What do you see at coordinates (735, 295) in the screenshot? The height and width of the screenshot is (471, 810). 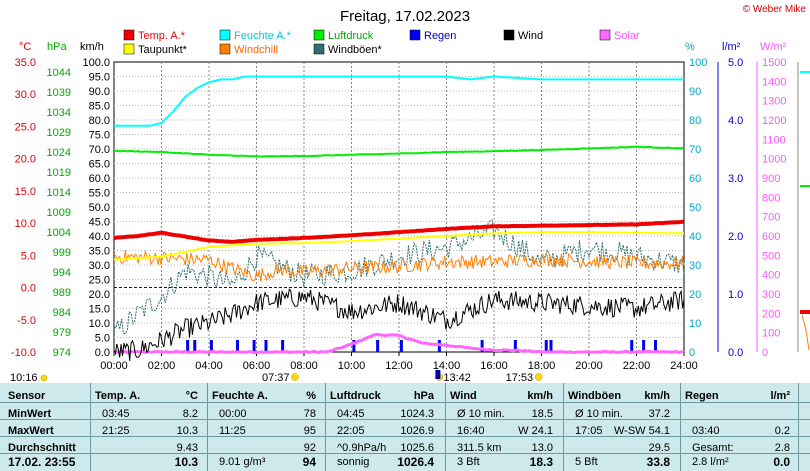 I see `rain-axis-tick: 1.0` at bounding box center [735, 295].